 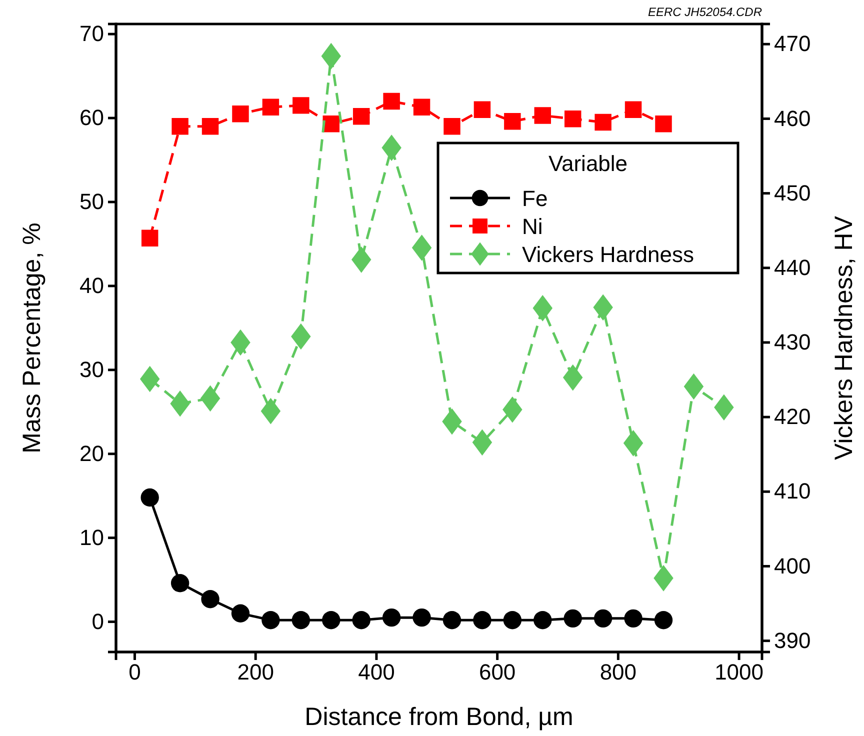 I want to click on y2-tick-label: 420, so click(x=792, y=417).